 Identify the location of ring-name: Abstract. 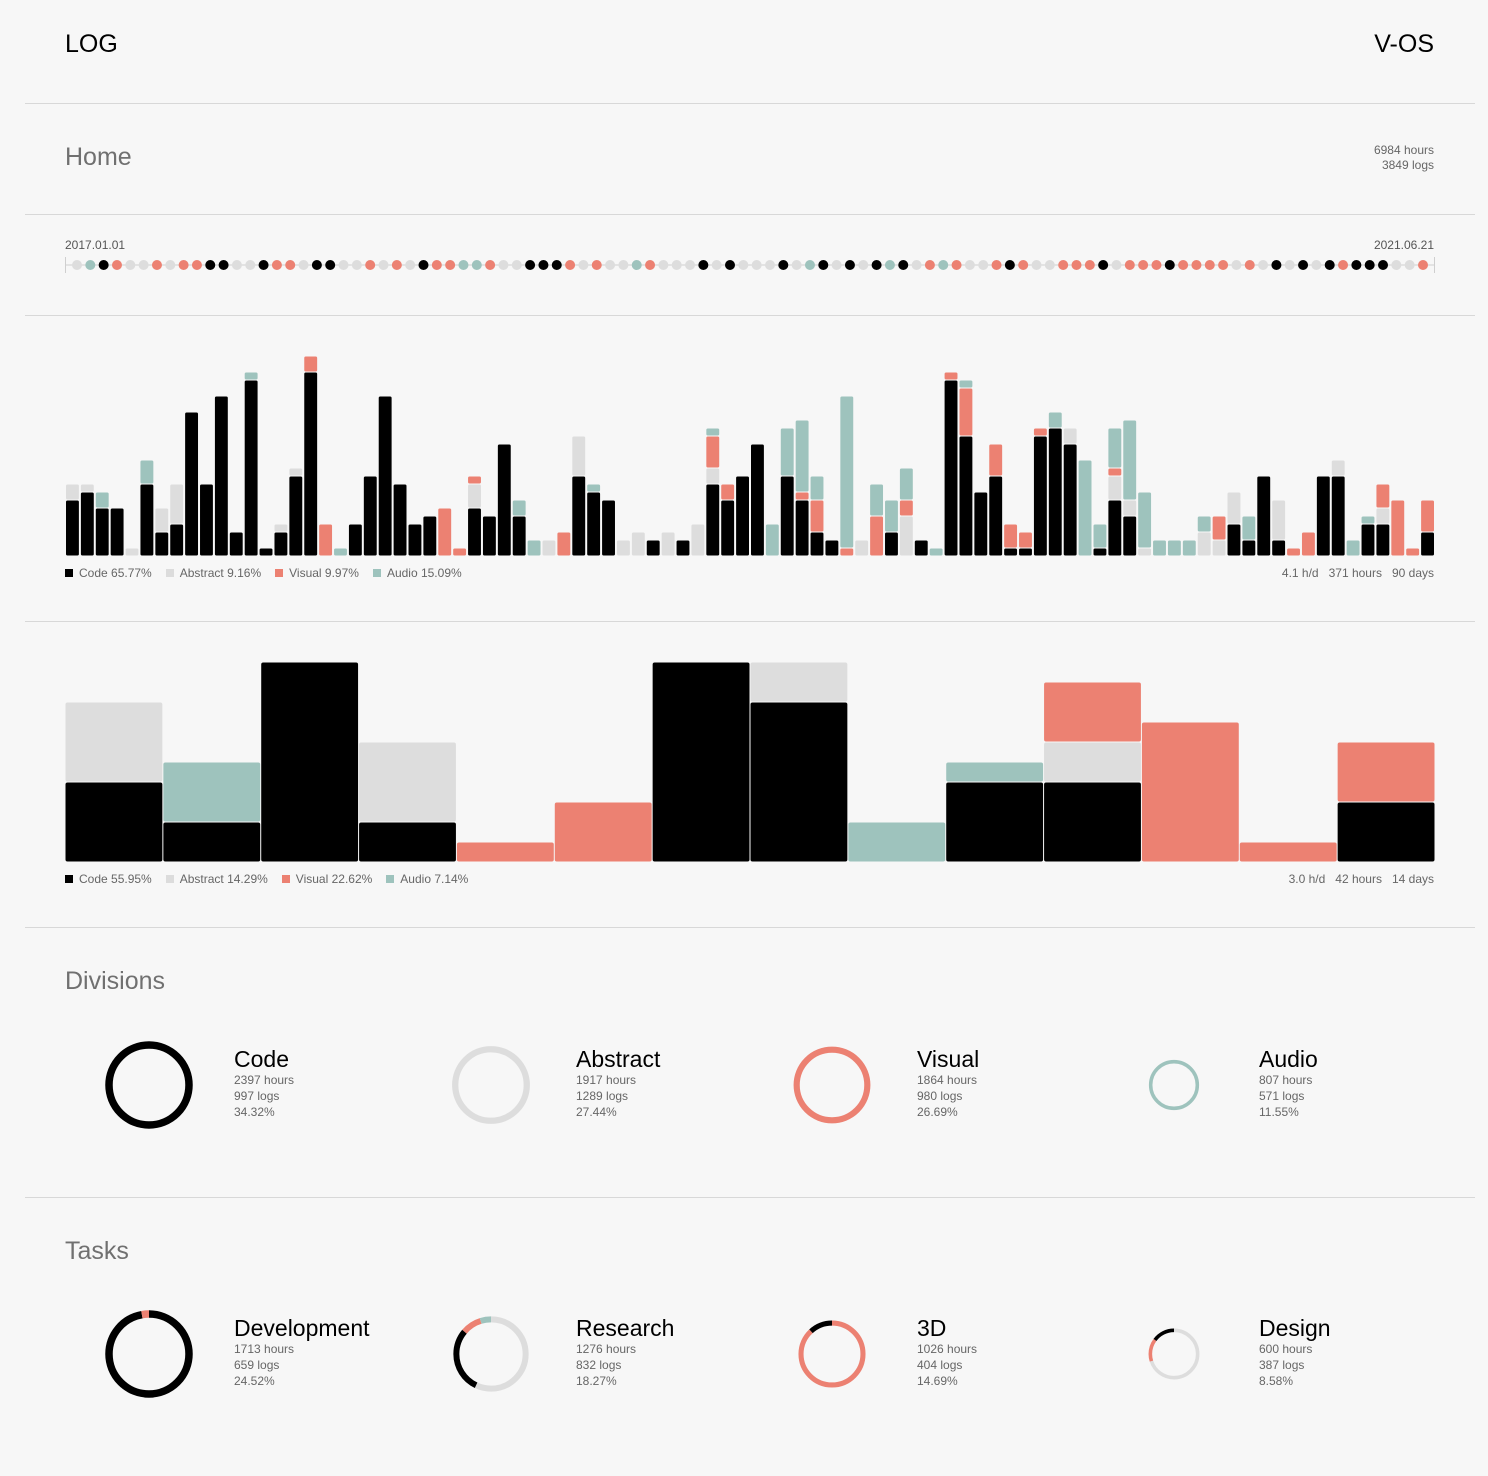
(618, 1059).